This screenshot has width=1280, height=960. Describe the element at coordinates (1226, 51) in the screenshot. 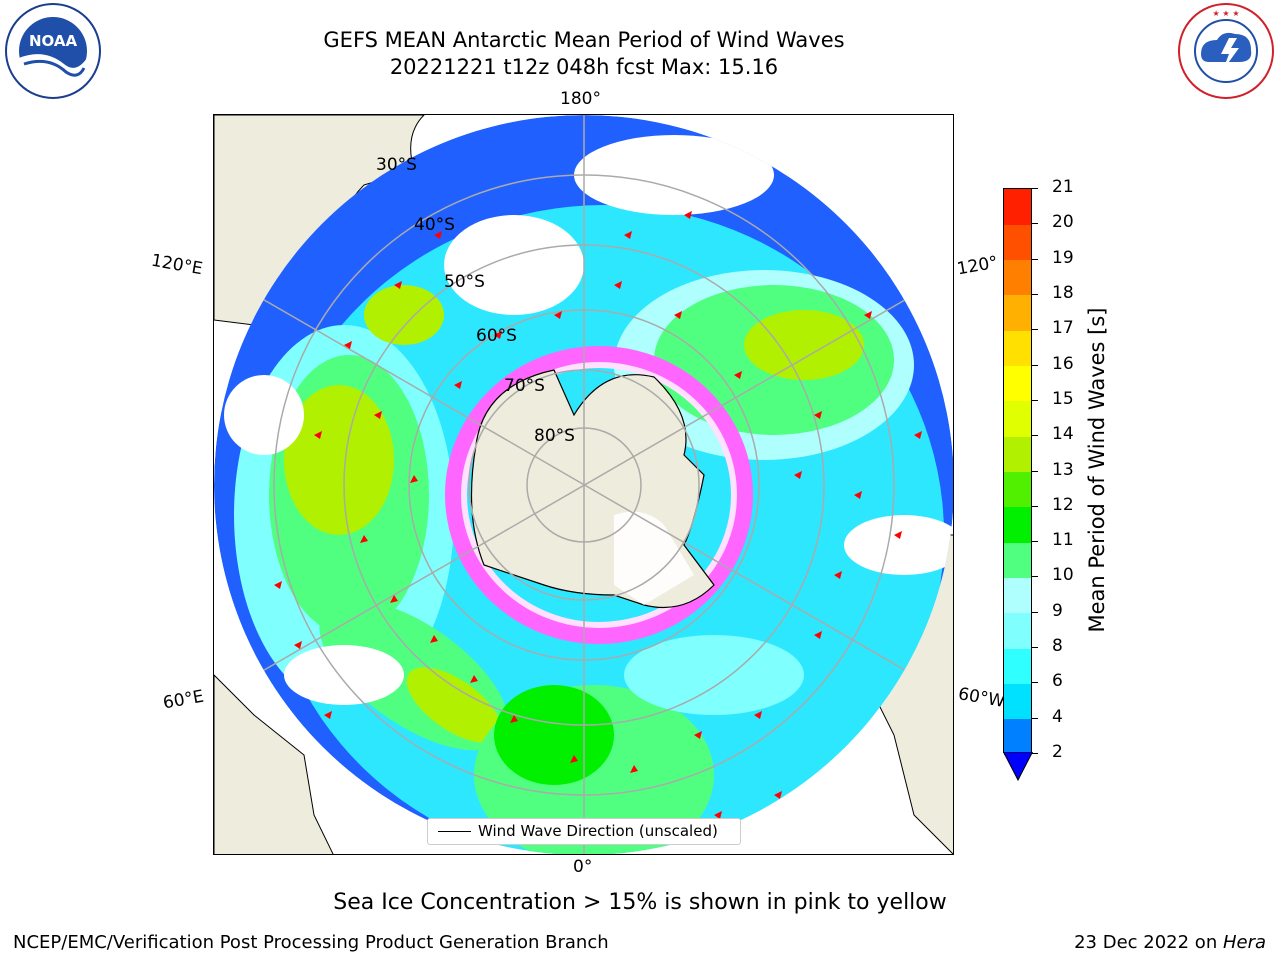

I see `nws-logo: ★ ★ ★` at that location.